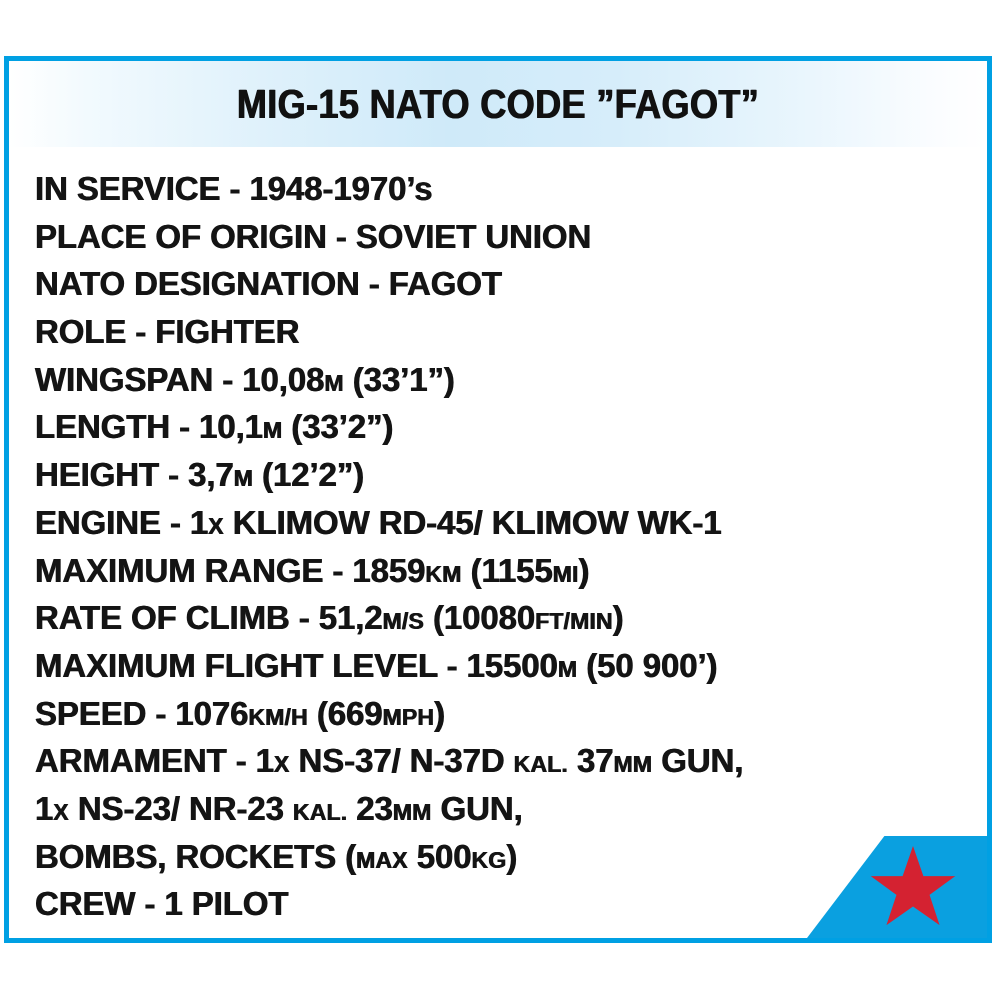  Describe the element at coordinates (329, 618) in the screenshot. I see `spec-line-rate-of-climb: RATE OF CLIMB - 51,2M/S (10080FT/MIN)` at that location.